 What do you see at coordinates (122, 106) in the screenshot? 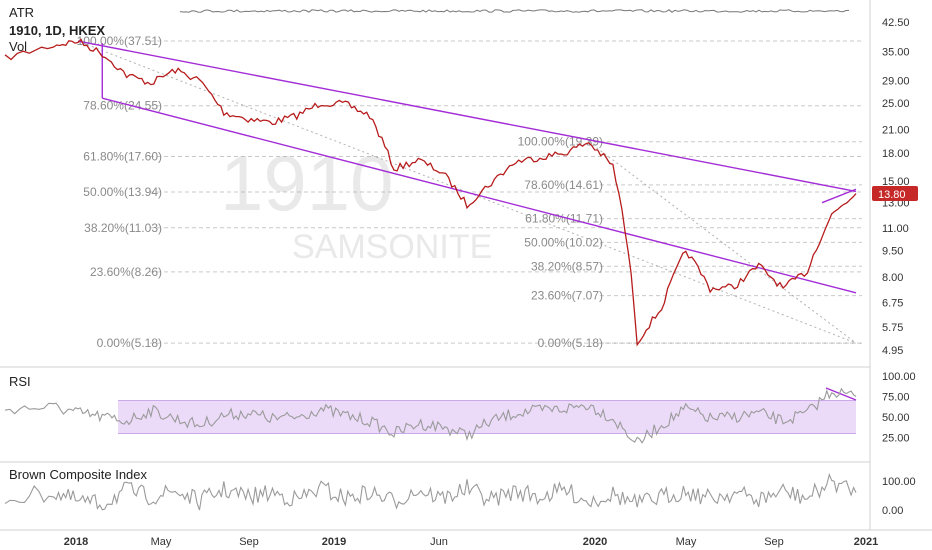
I see `fib-left-level-label: 78.60%(24.55)` at bounding box center [122, 106].